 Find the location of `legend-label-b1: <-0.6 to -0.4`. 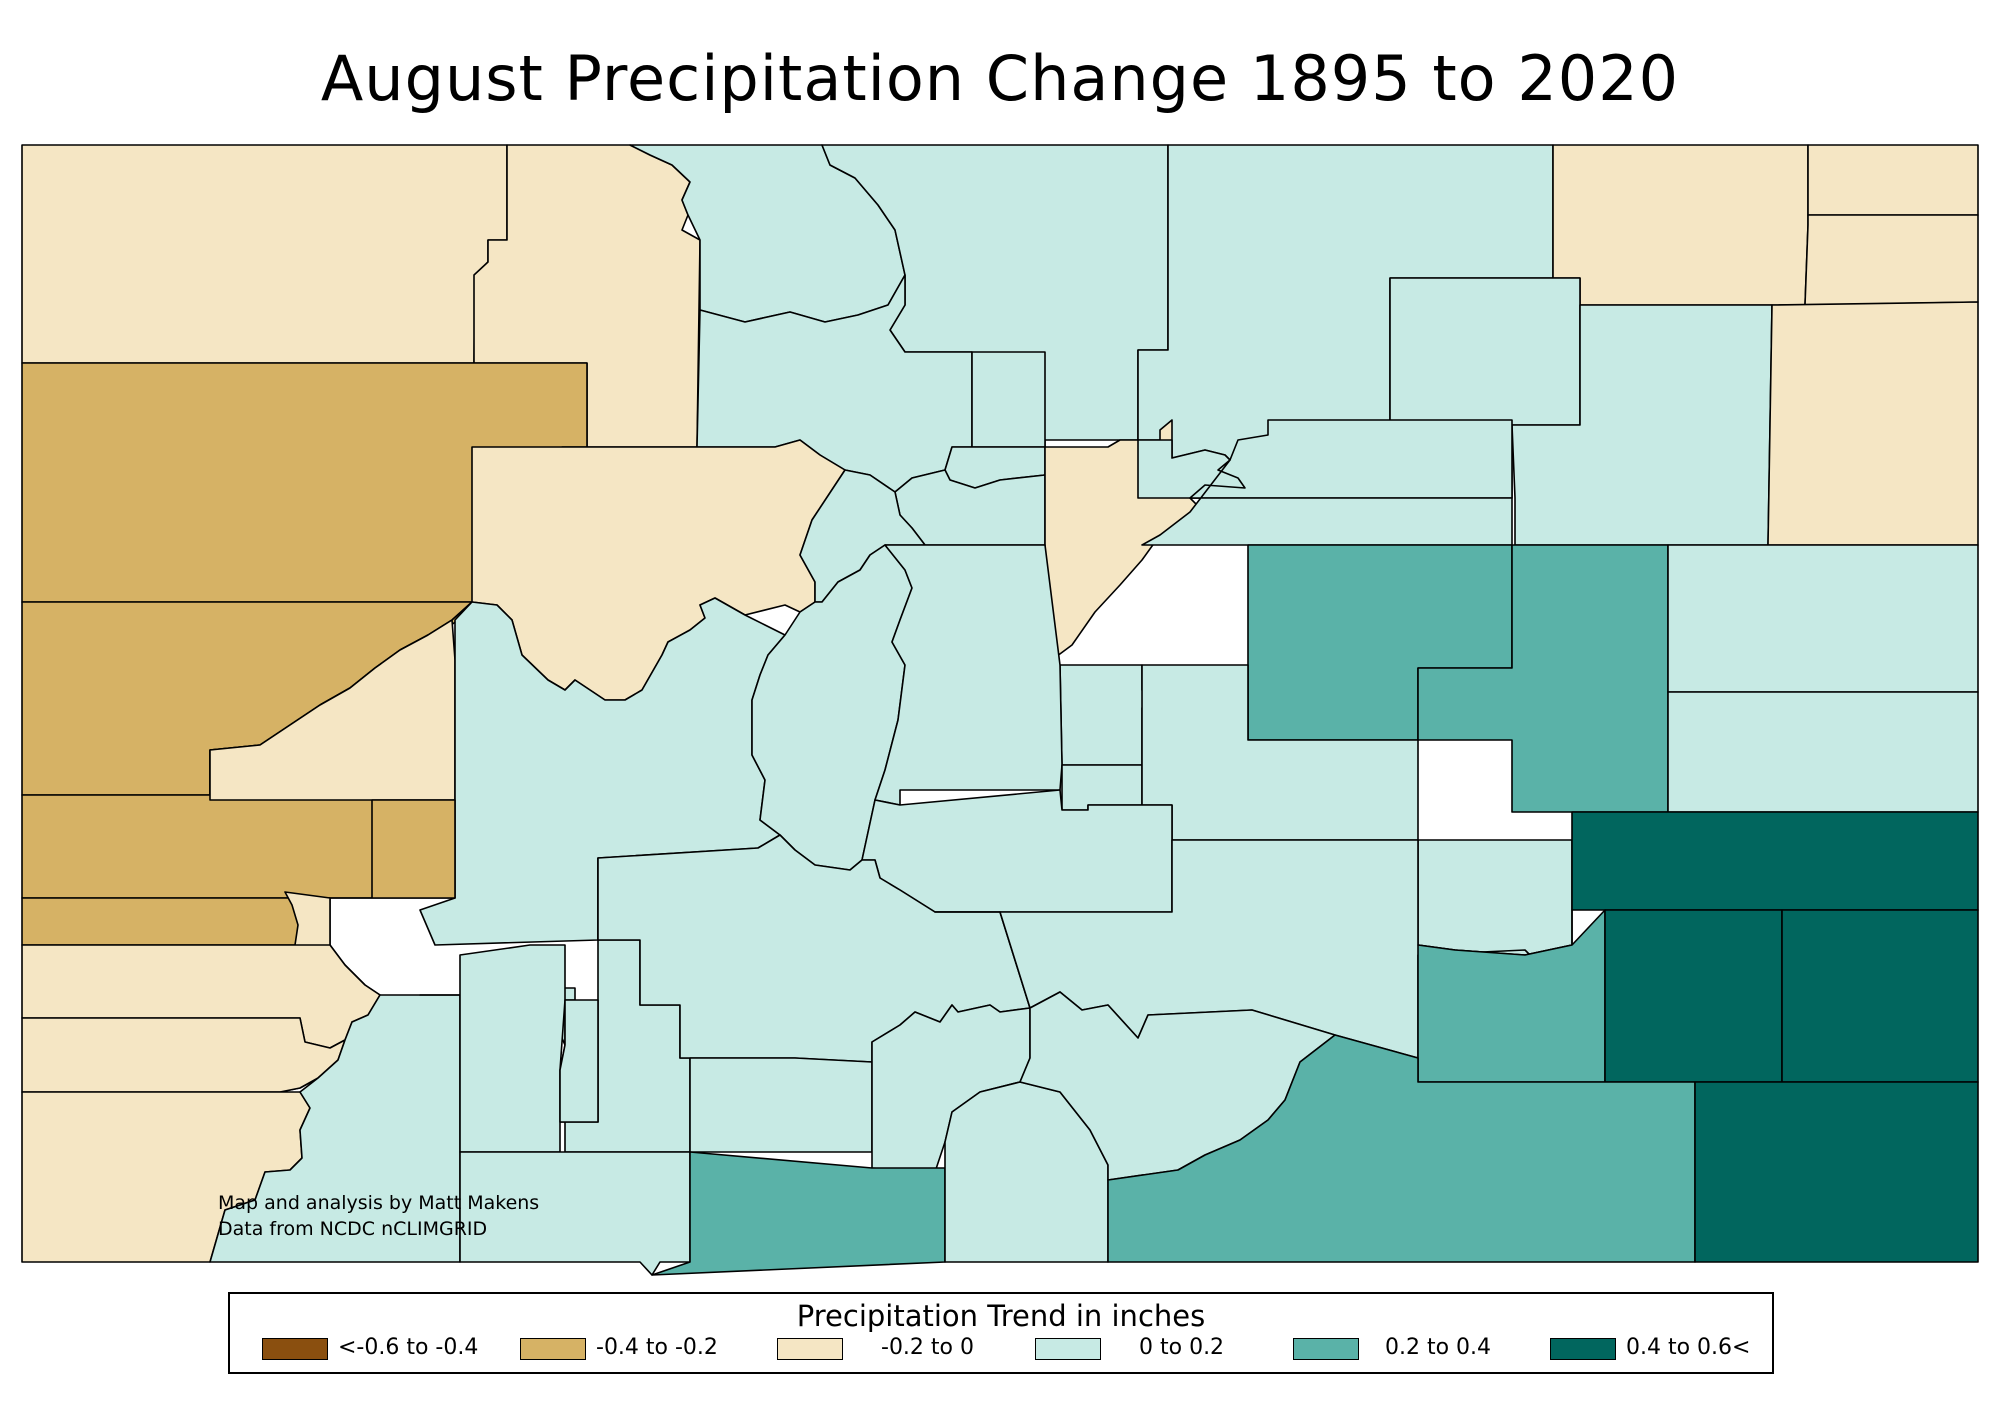

legend-label-b1: <-0.6 to -0.4 is located at coordinates (408, 1347).